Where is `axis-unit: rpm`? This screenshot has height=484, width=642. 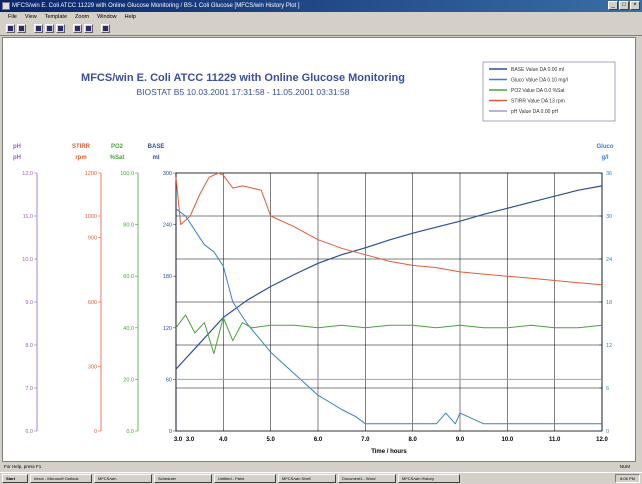
axis-unit: rpm is located at coordinates (80, 158).